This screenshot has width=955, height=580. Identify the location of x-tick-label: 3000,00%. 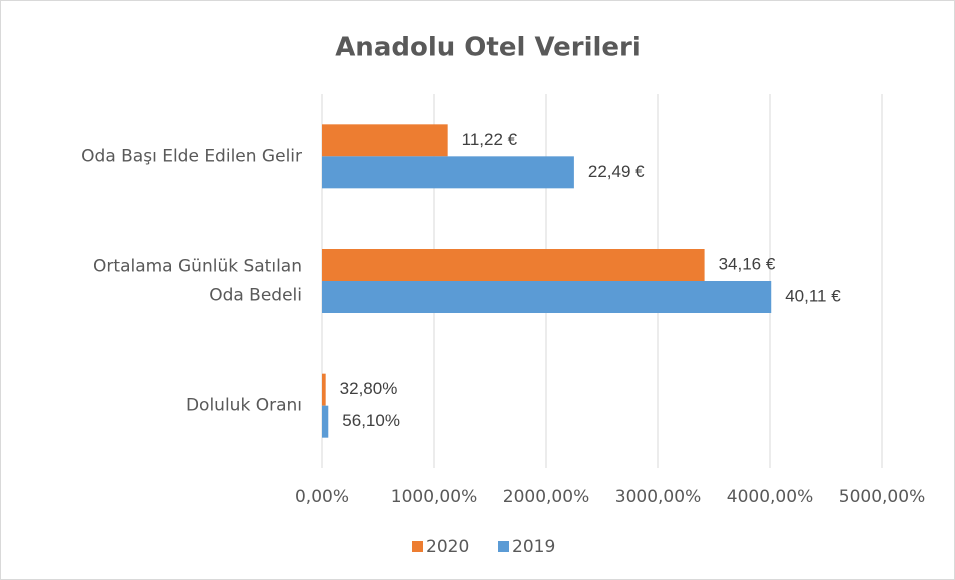
(658, 497).